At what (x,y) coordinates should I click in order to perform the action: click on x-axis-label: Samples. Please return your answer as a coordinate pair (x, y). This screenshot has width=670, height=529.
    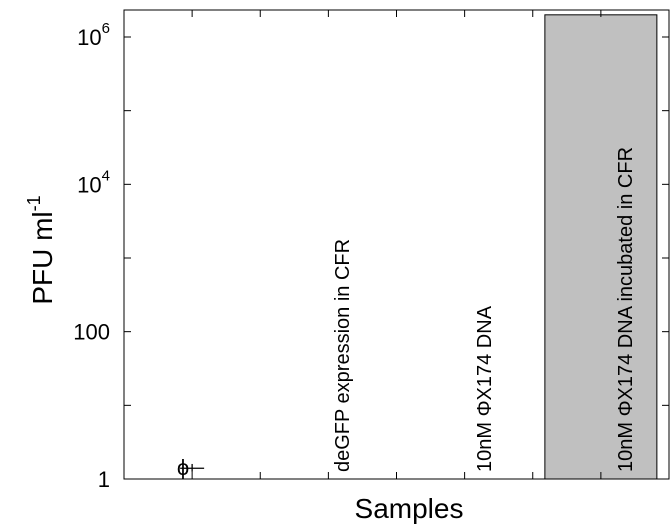
    Looking at the image, I should click on (409, 508).